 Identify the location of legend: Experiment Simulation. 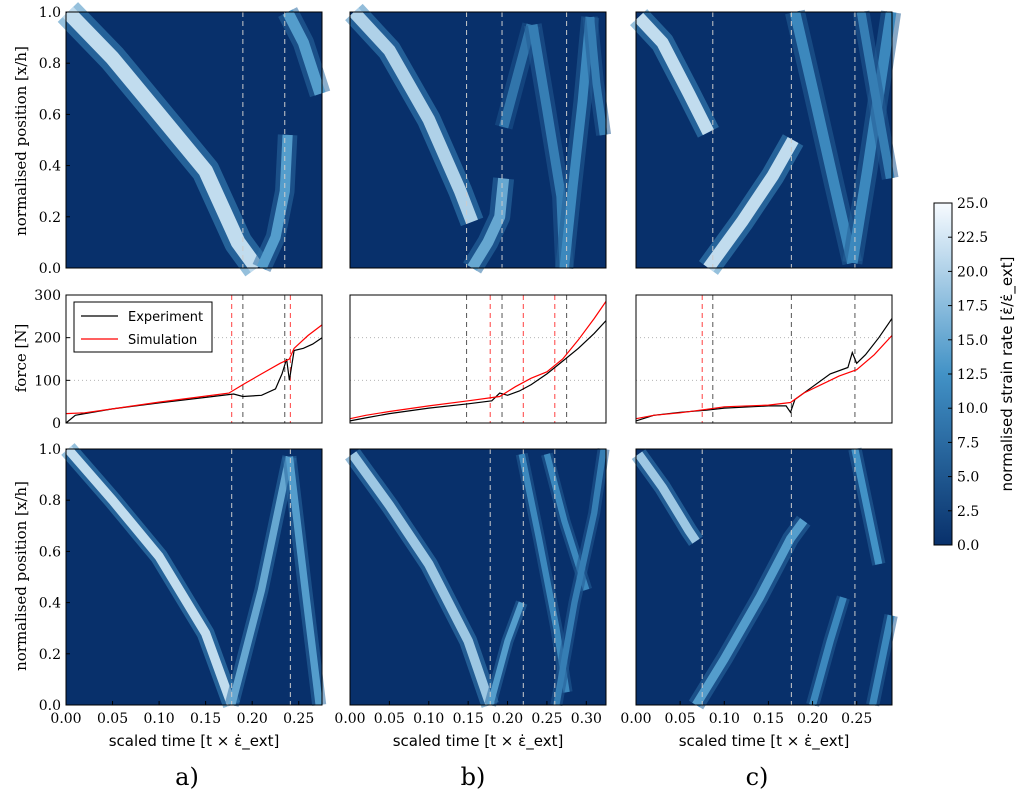
(143, 327).